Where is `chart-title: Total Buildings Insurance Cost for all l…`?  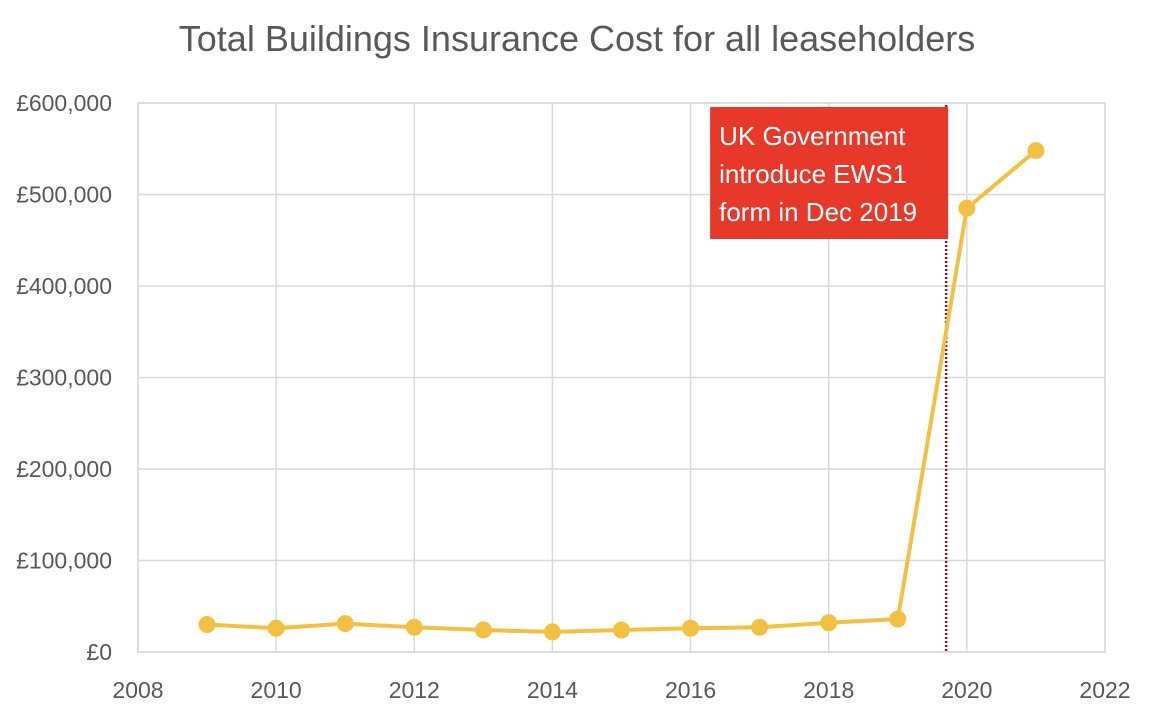
chart-title: Total Buildings Insurance Cost for all l… is located at coordinates (577, 38).